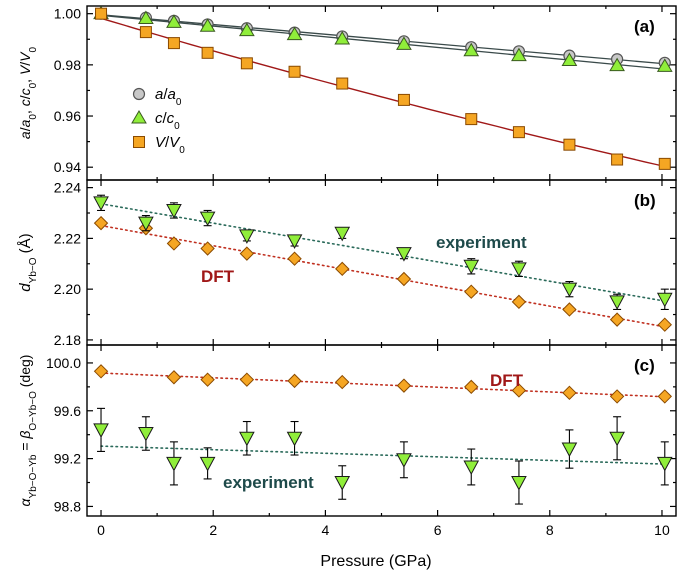  What do you see at coordinates (67, 340) in the screenshot?
I see `y-tick-label: 2.18` at bounding box center [67, 340].